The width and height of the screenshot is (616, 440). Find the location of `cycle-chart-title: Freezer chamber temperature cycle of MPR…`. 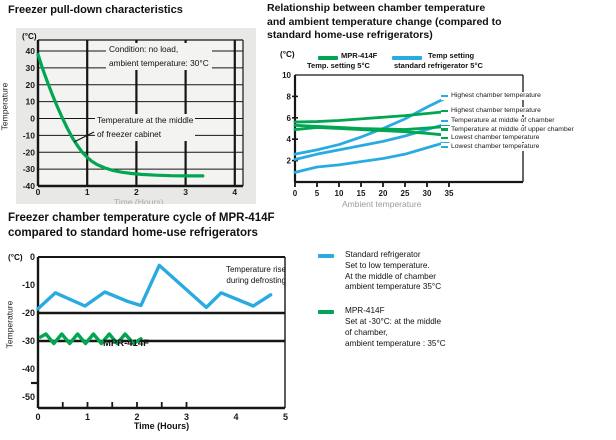

cycle-chart-title: Freezer chamber temperature cycle of MPR… is located at coordinates (188, 226).